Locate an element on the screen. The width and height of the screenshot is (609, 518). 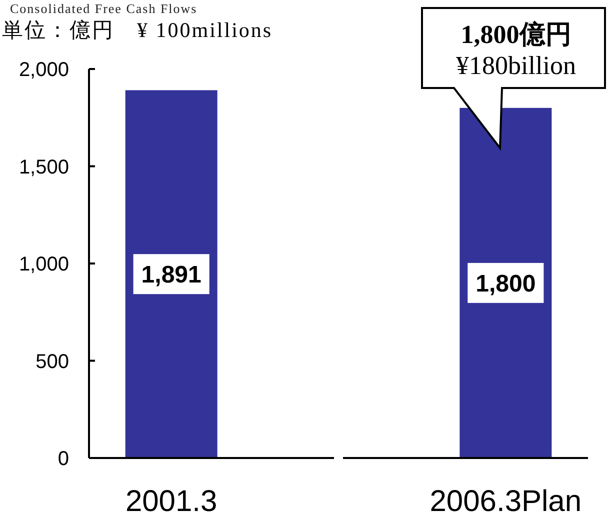
annotation: 1,800億円 ¥180billion is located at coordinates (516, 50).